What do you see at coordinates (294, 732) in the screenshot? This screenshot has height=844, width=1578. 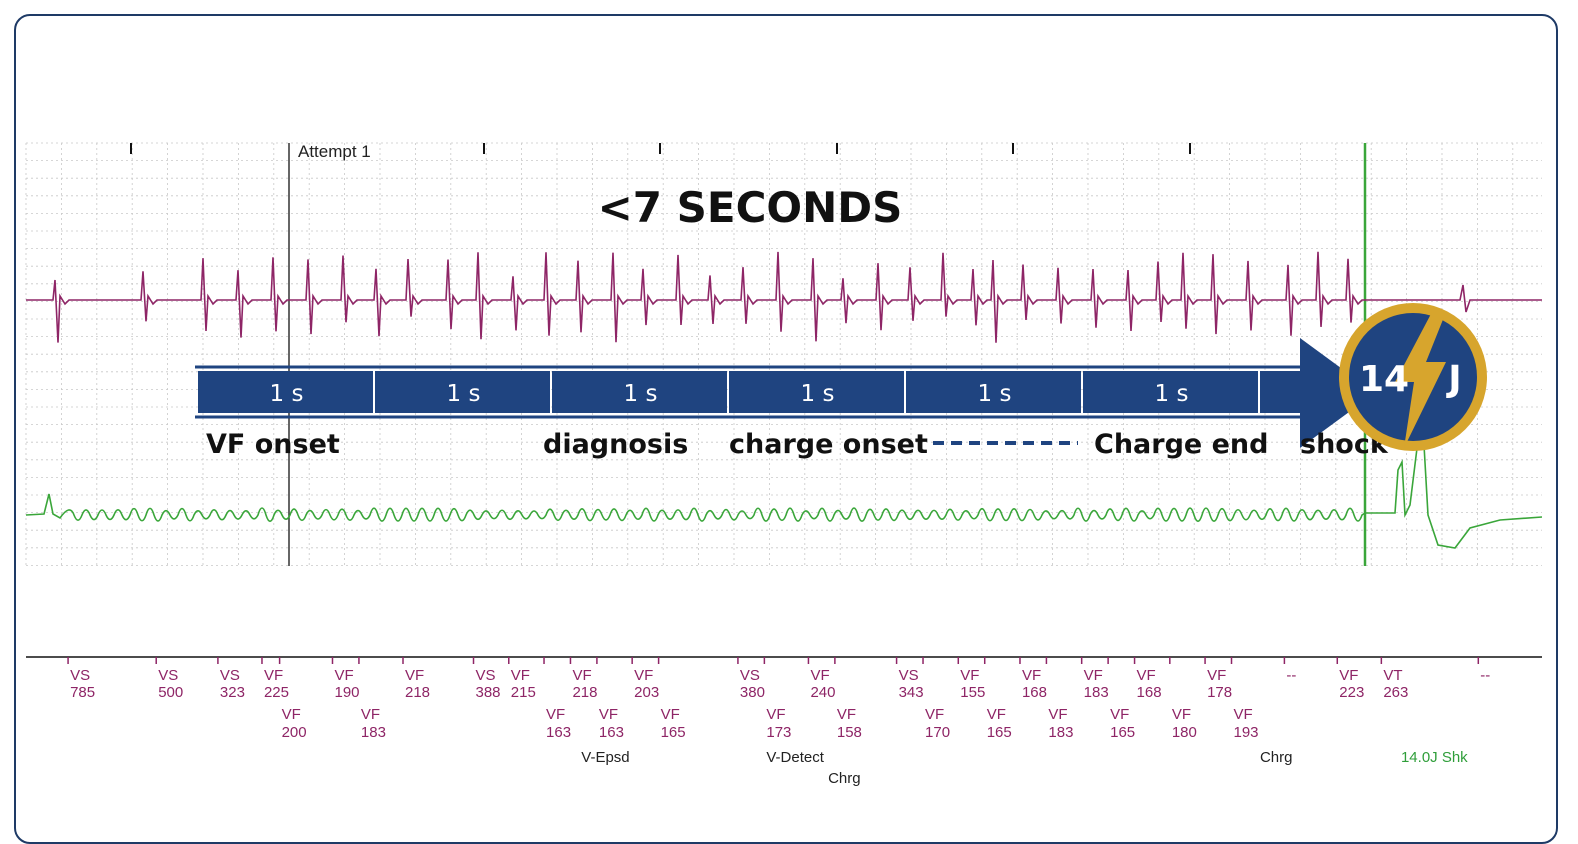 I see `marker-value: 200` at bounding box center [294, 732].